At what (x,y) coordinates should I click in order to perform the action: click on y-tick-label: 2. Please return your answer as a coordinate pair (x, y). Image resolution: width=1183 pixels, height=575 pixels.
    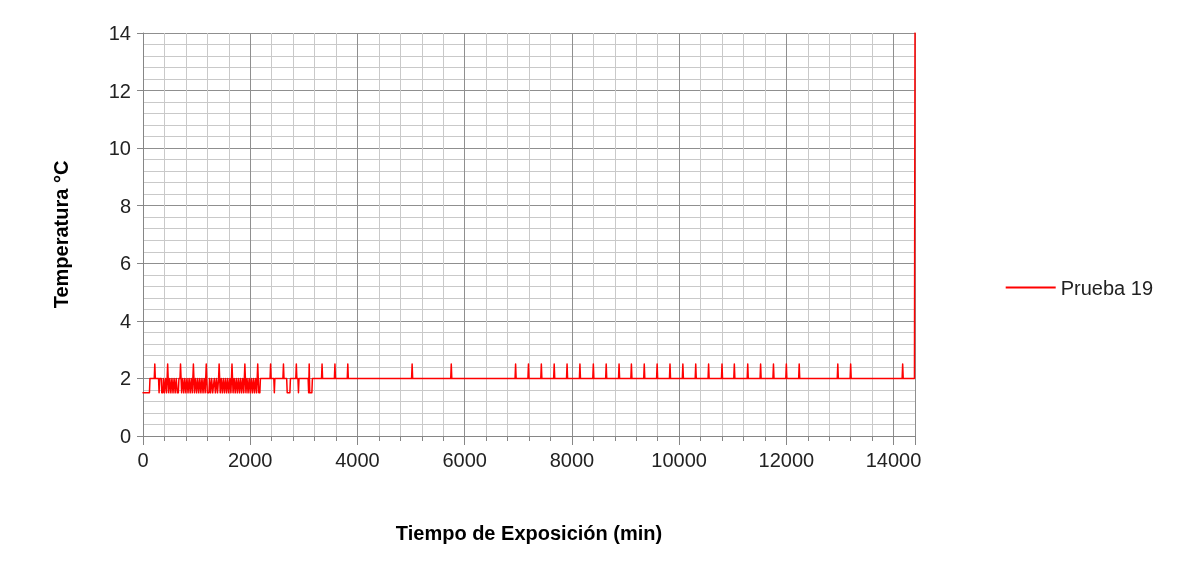
    Looking at the image, I should click on (125, 378).